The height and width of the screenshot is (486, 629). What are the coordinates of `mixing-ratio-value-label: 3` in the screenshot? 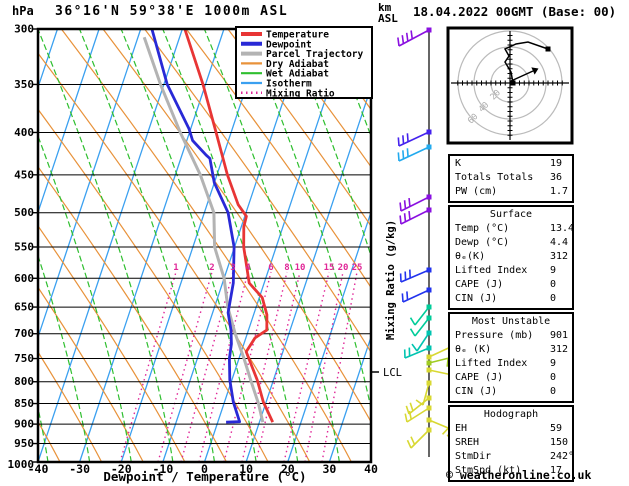 It's located at (232, 268).